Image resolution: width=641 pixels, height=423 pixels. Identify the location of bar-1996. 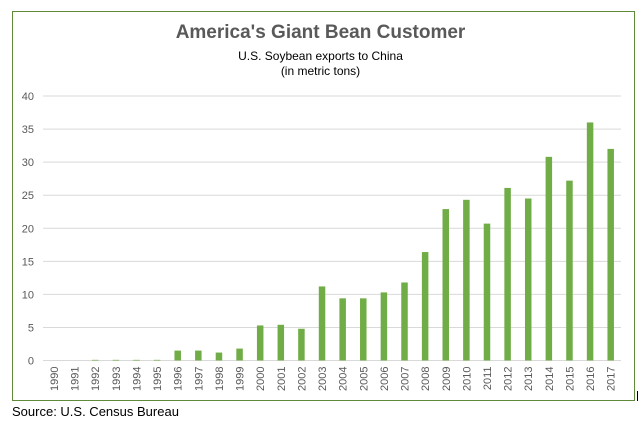
(177, 355).